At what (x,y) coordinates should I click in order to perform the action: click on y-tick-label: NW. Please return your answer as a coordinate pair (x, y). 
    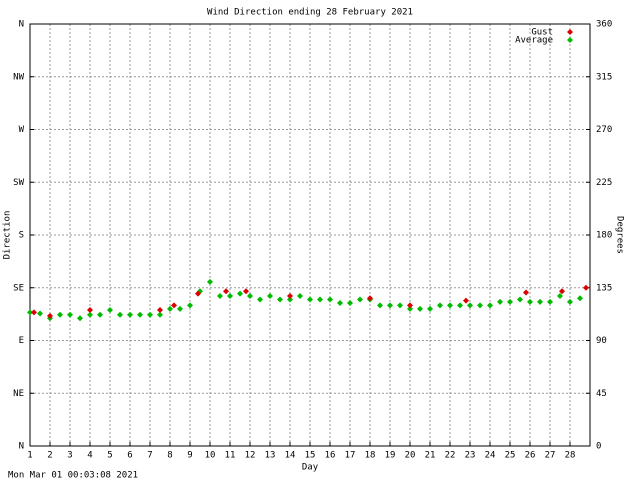
    Looking at the image, I should click on (18, 77).